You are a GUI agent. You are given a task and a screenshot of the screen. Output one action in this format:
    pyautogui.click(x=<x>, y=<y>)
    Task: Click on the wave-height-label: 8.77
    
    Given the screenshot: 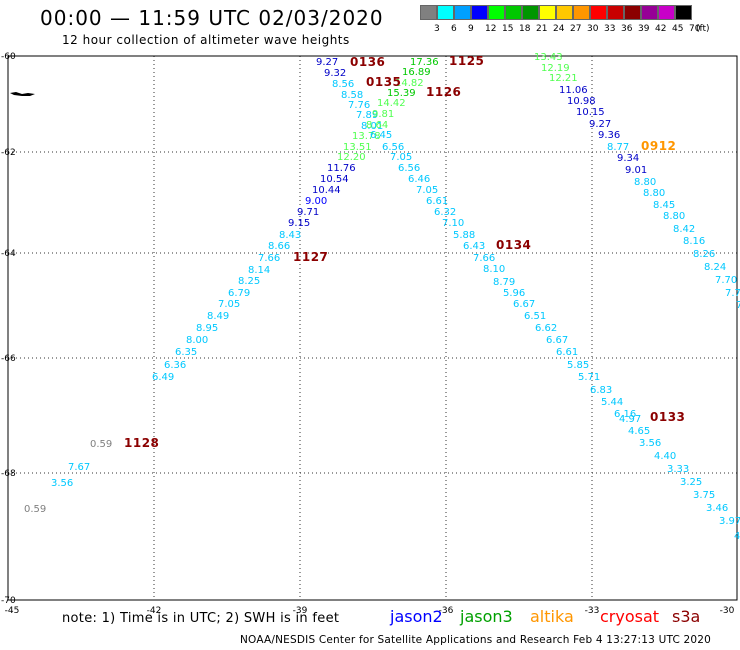 What is the action you would take?
    pyautogui.click(x=618, y=147)
    